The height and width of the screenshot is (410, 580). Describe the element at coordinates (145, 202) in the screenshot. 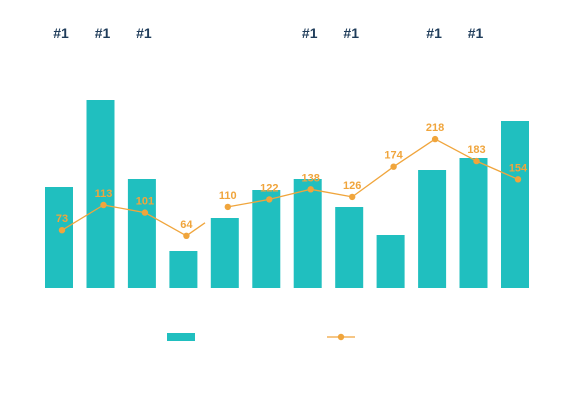

I see `line-value-label: 101` at that location.